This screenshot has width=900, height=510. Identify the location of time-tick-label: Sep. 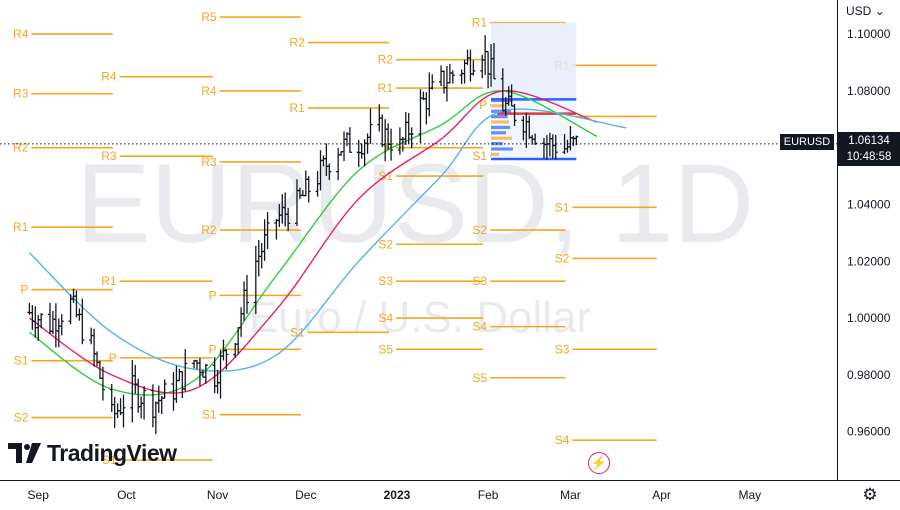
(39, 495).